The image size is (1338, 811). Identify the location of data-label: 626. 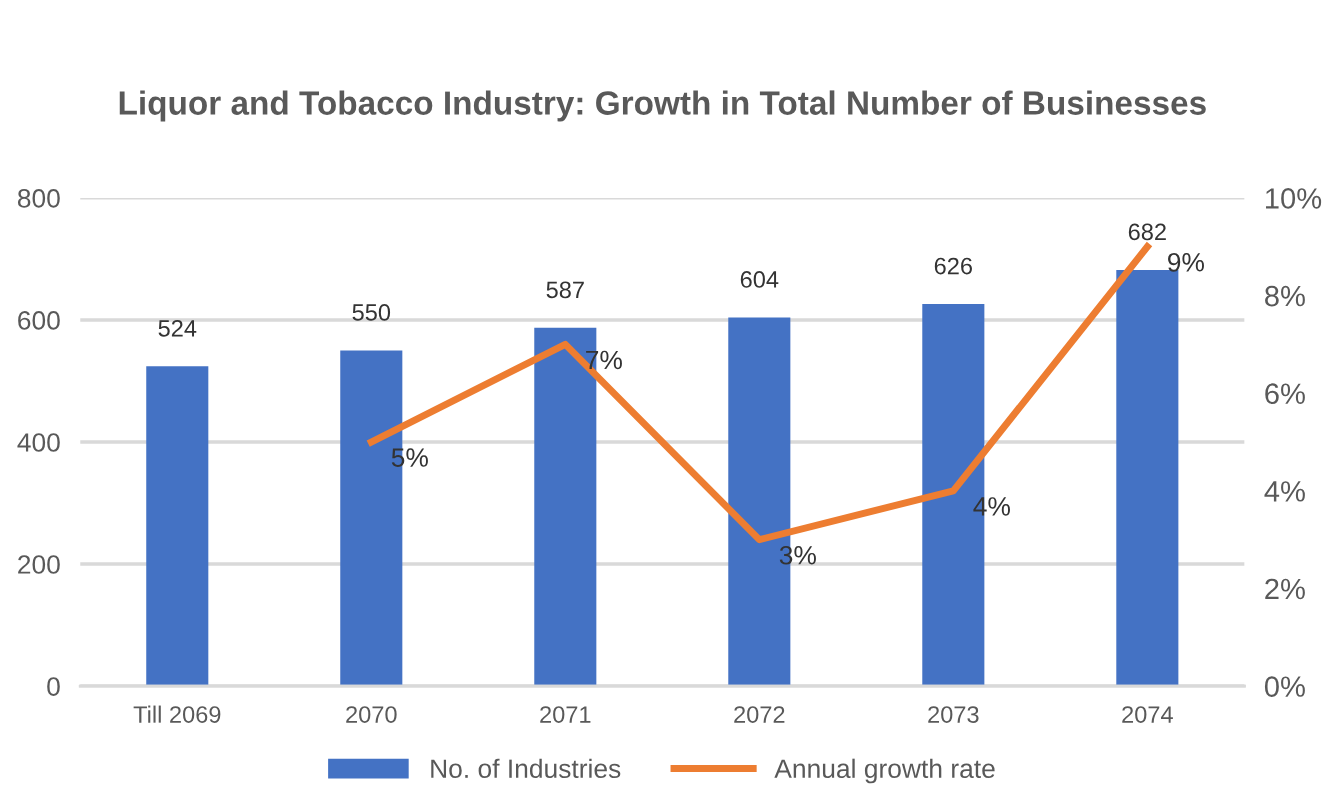
(953, 266).